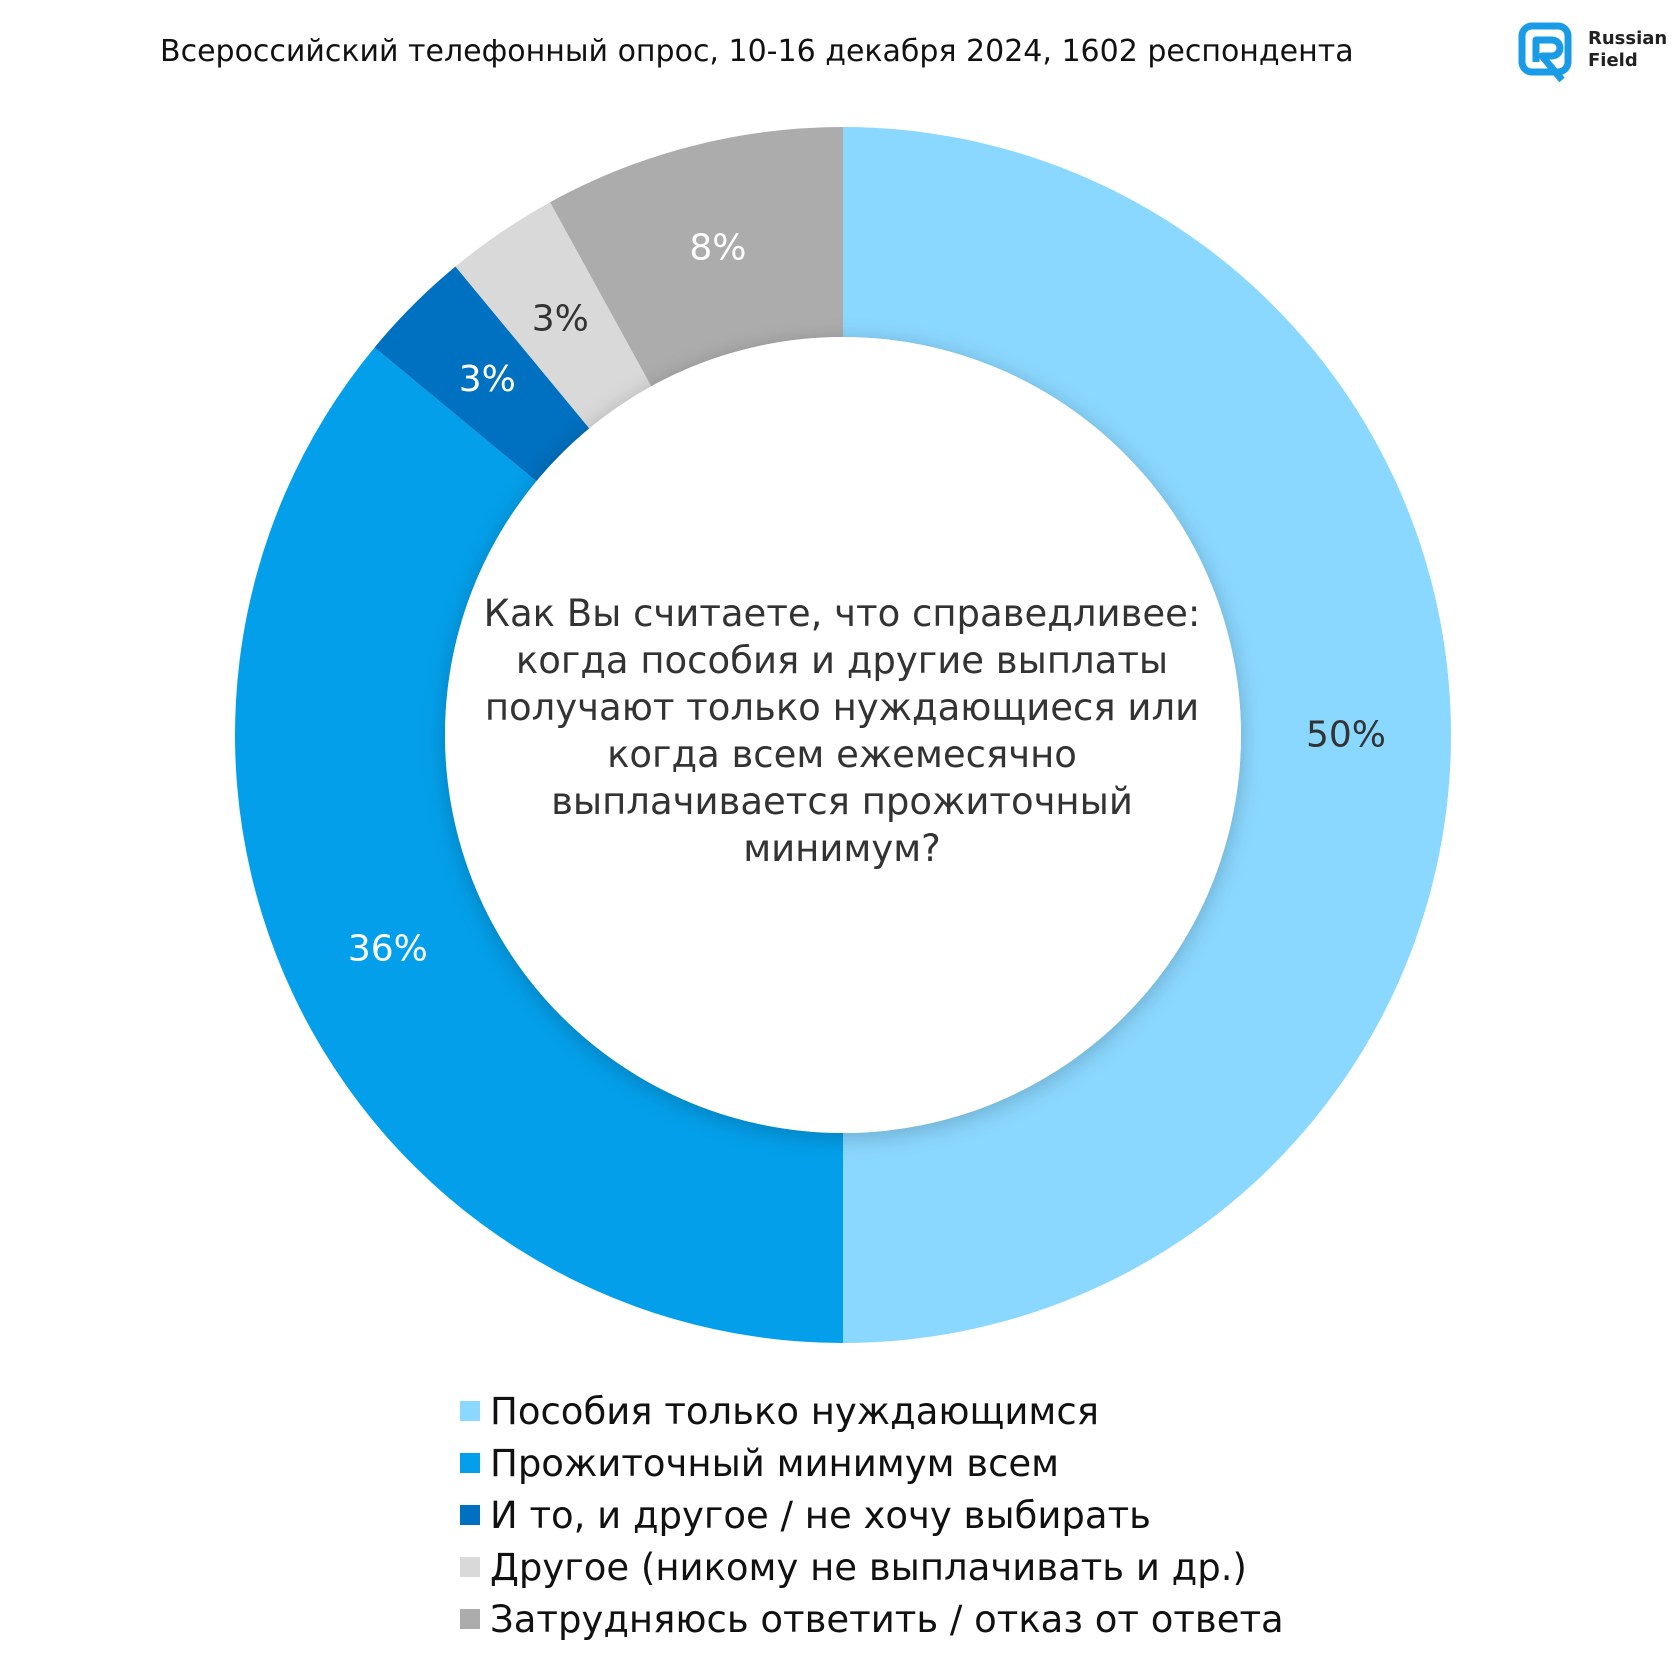  Describe the element at coordinates (820, 1515) in the screenshot. I see `legend-label: И то, и другое / не хочу выбирать` at that location.